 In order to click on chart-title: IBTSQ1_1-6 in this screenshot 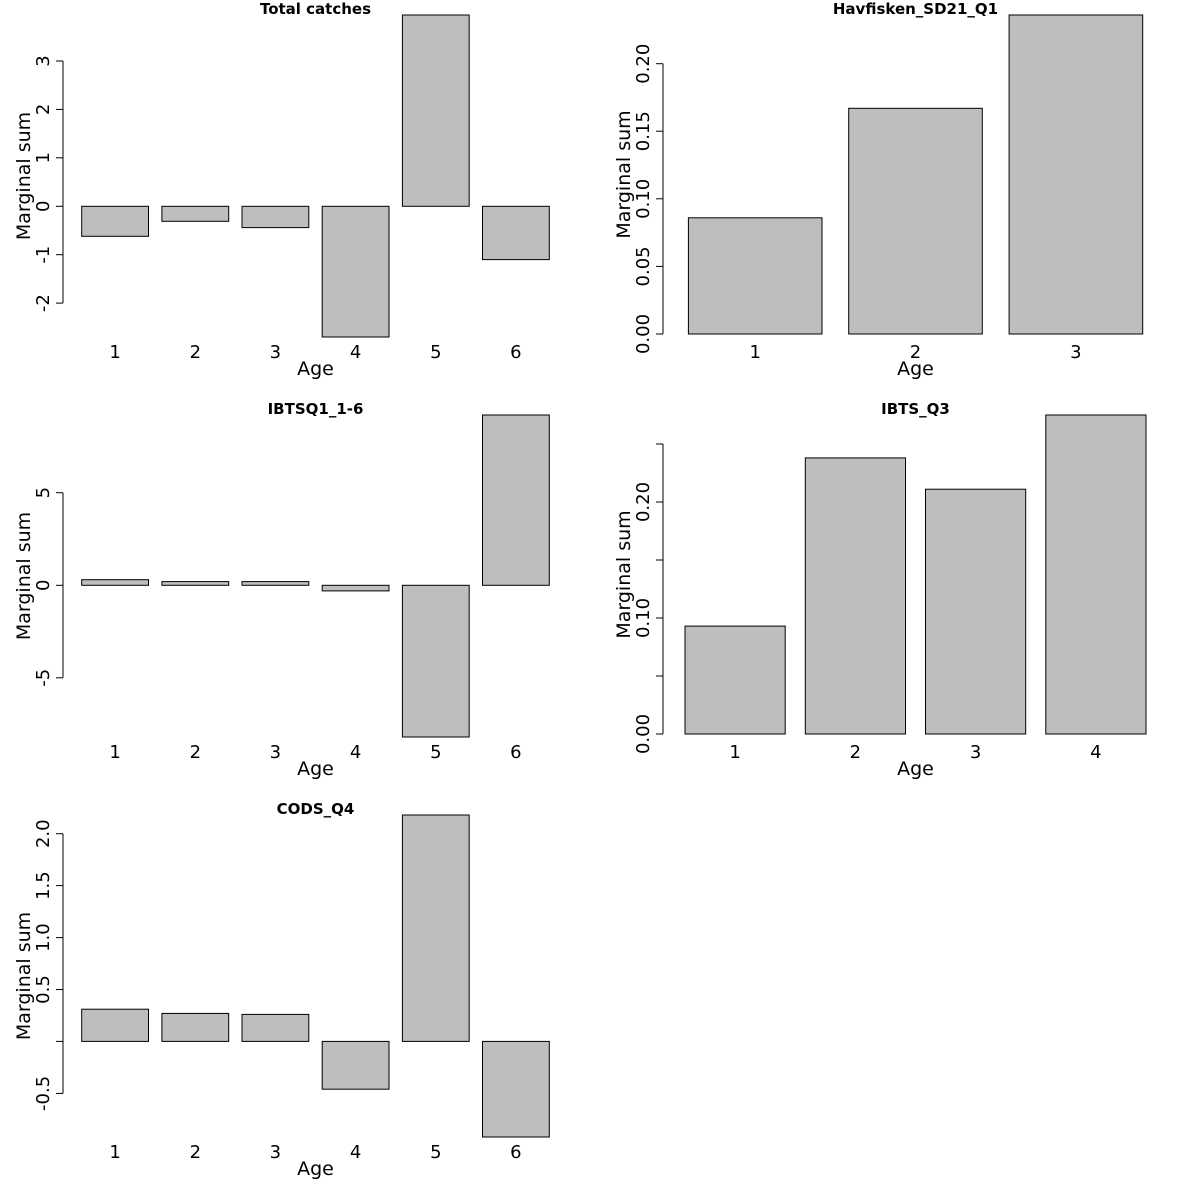, I will do `click(316, 409)`.